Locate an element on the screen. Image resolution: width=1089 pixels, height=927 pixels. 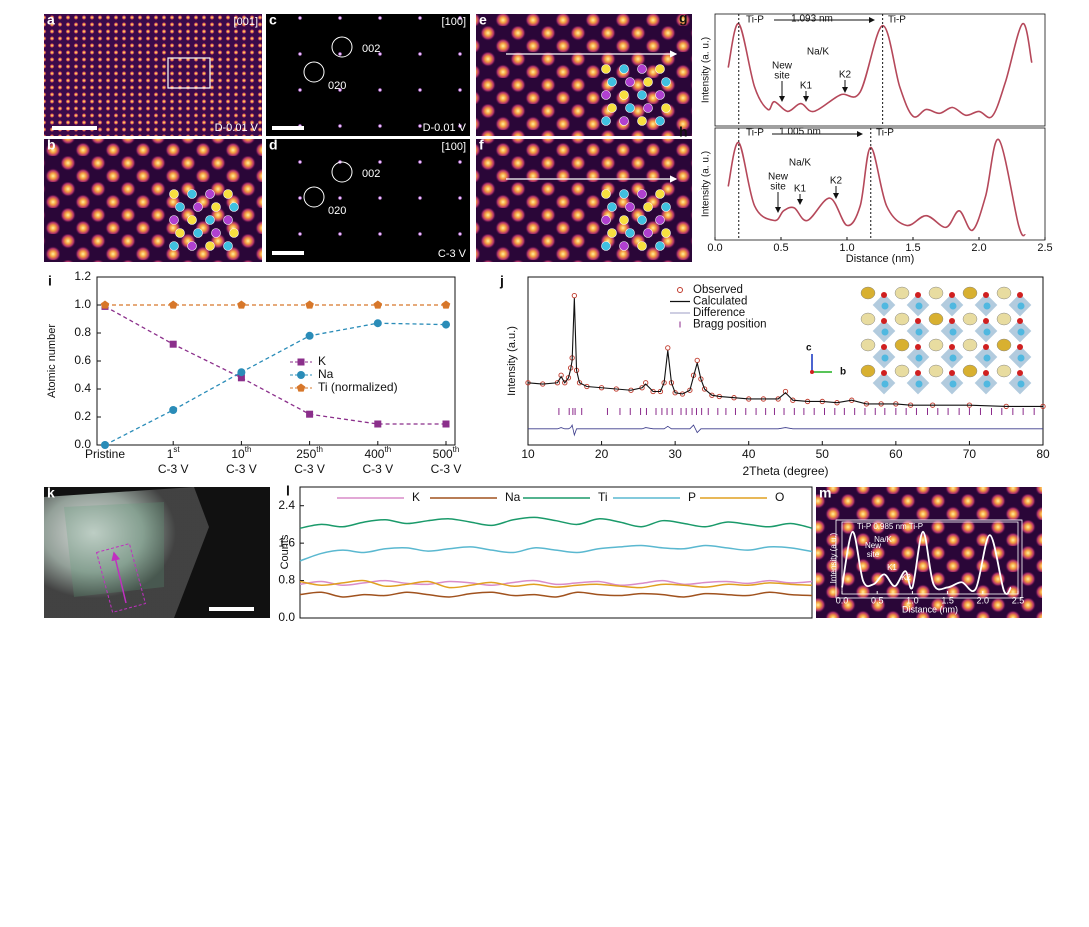
legend-label: Observed is located at coordinates (718, 290).